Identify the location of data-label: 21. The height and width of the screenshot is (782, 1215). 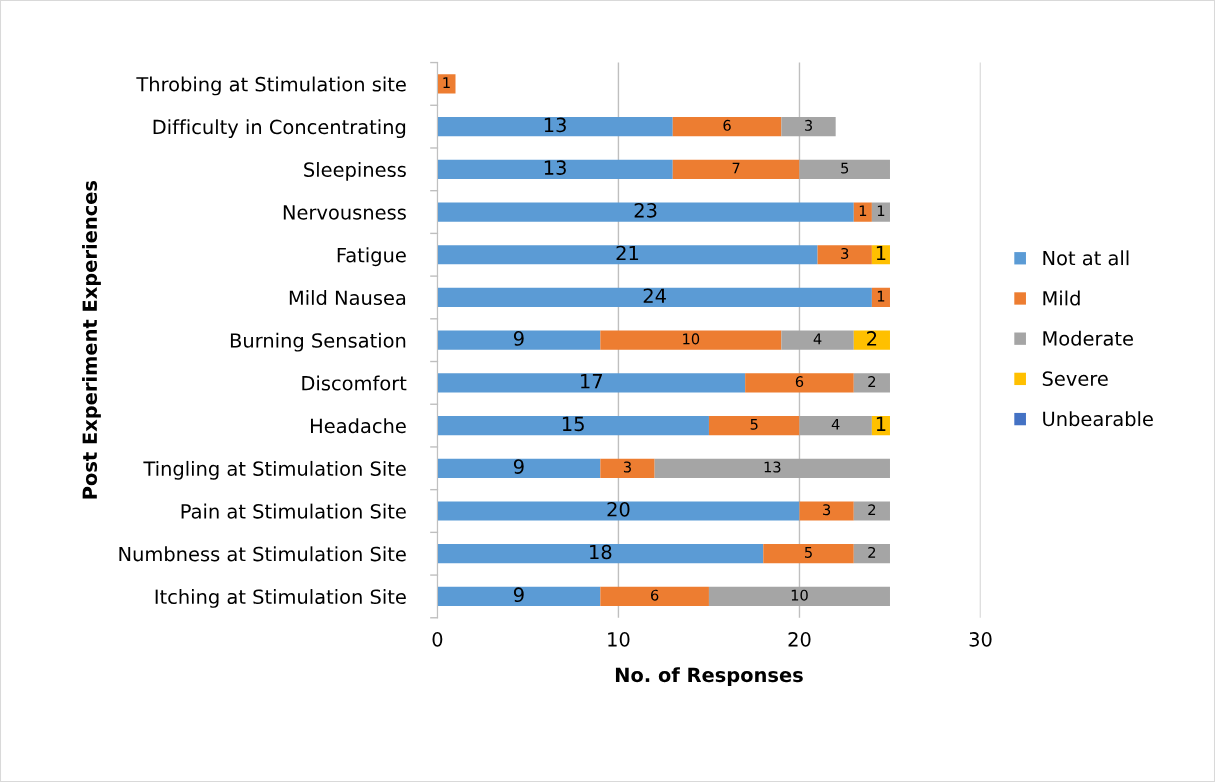
(627, 253).